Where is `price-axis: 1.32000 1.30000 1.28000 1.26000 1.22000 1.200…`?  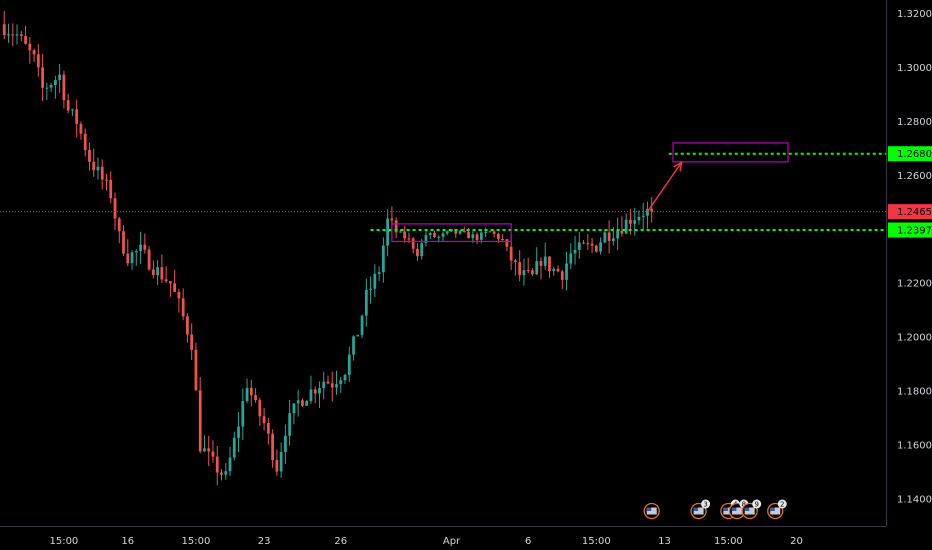
price-axis: 1.32000 1.30000 1.28000 1.26000 1.22000 1.200… is located at coordinates (910, 257).